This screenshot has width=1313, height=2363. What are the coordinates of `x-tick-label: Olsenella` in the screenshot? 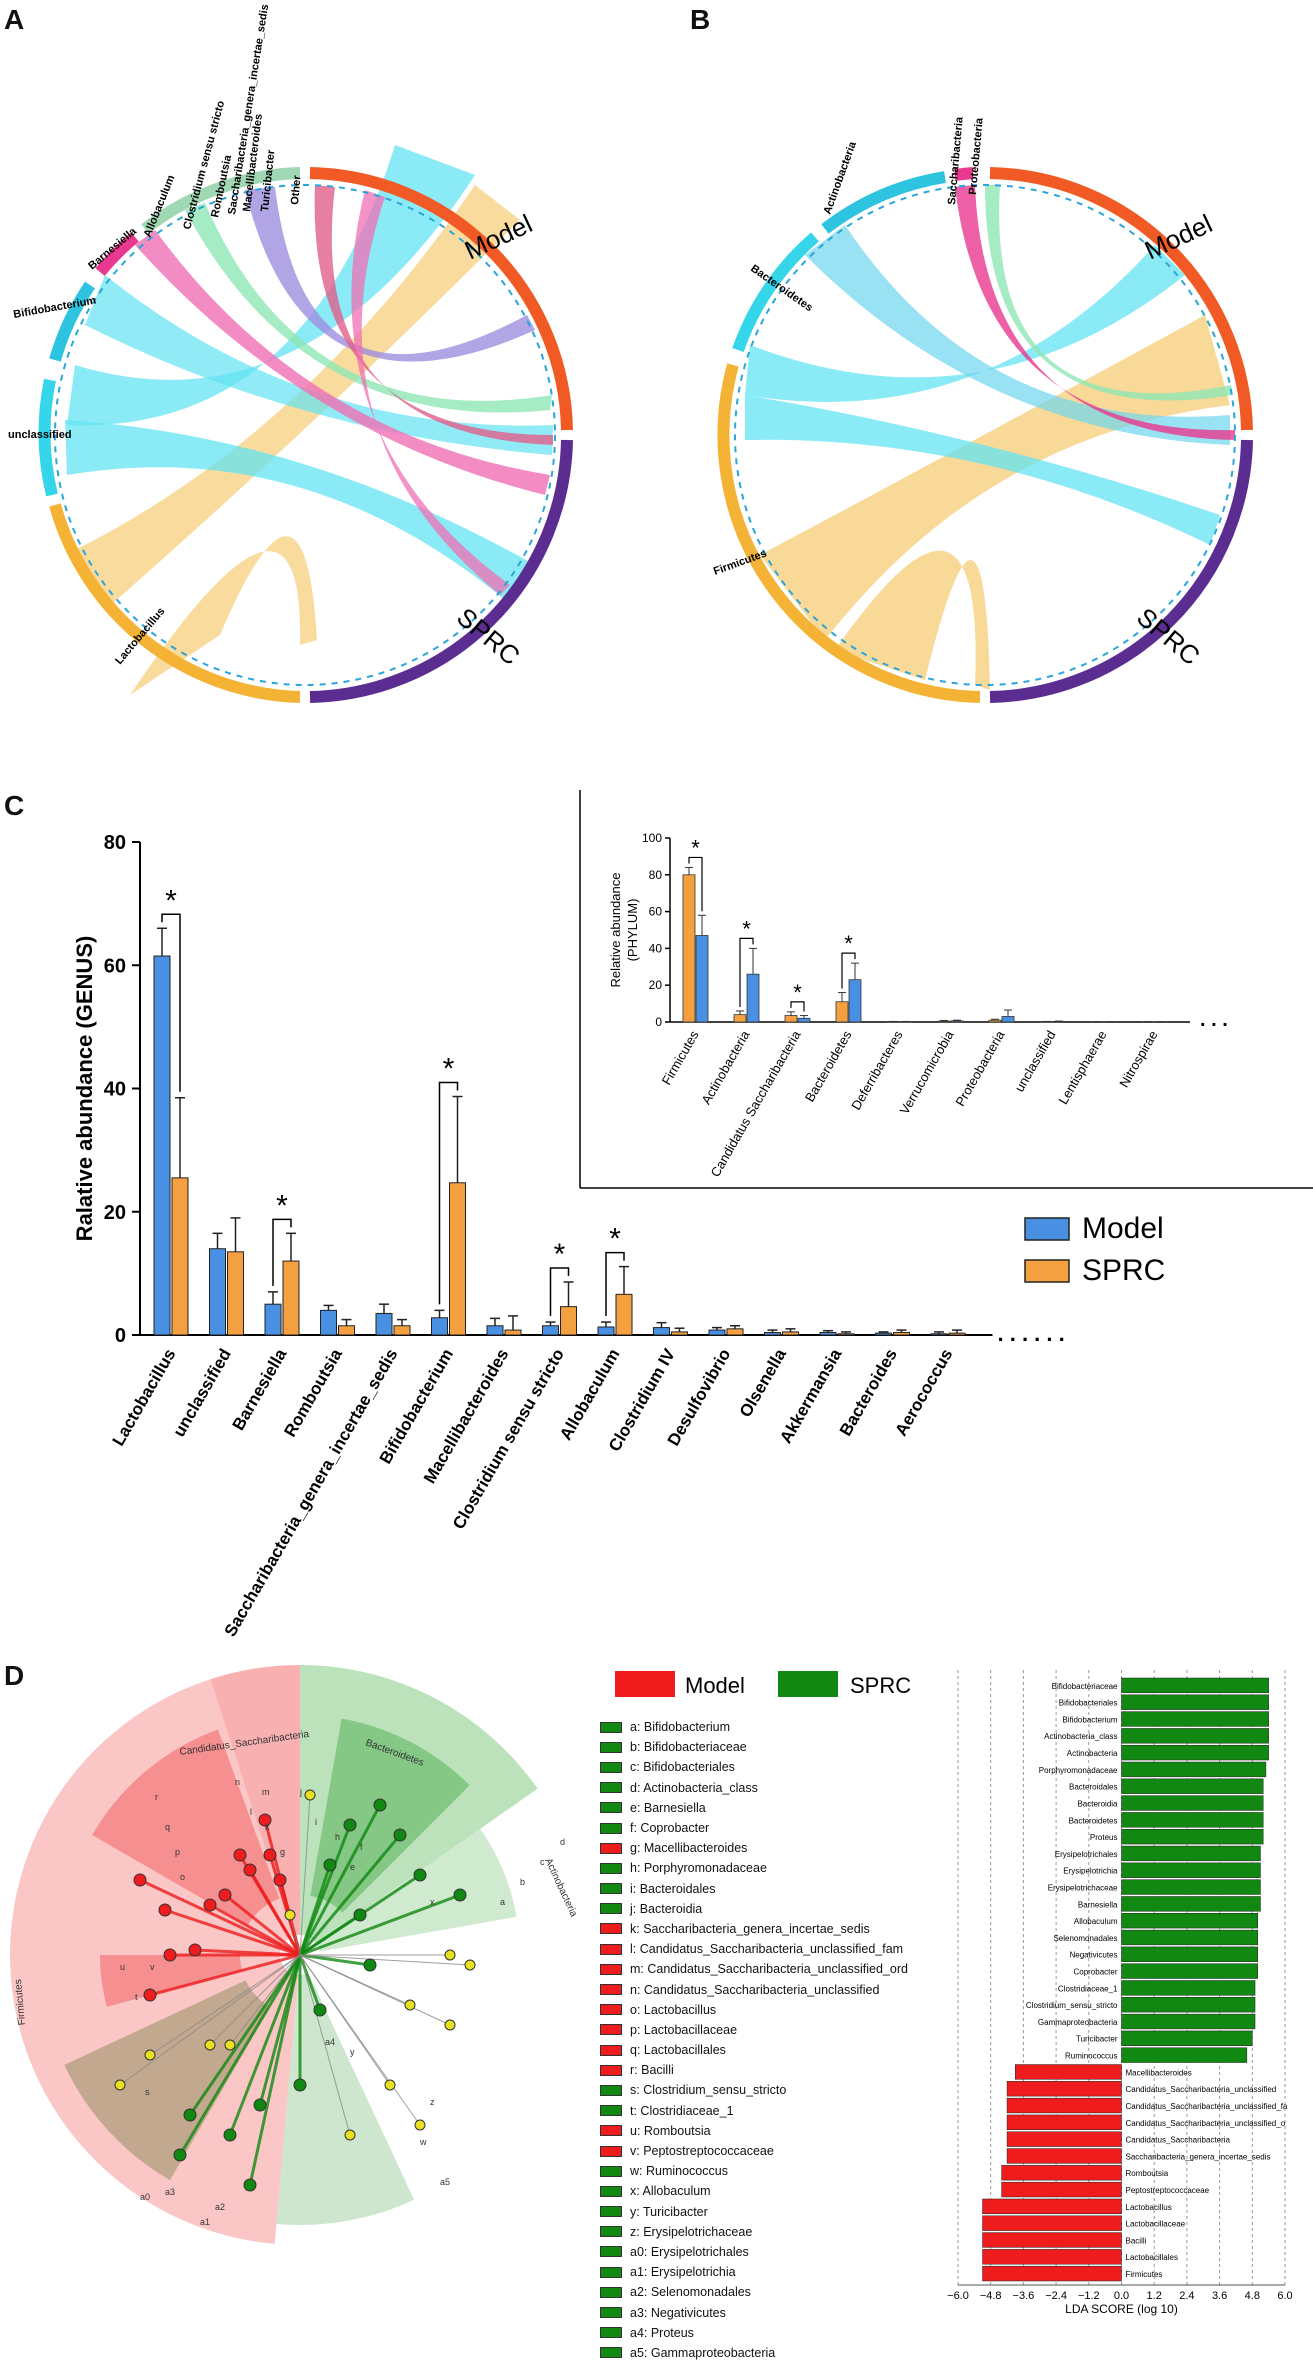 It's located at (763, 1382).